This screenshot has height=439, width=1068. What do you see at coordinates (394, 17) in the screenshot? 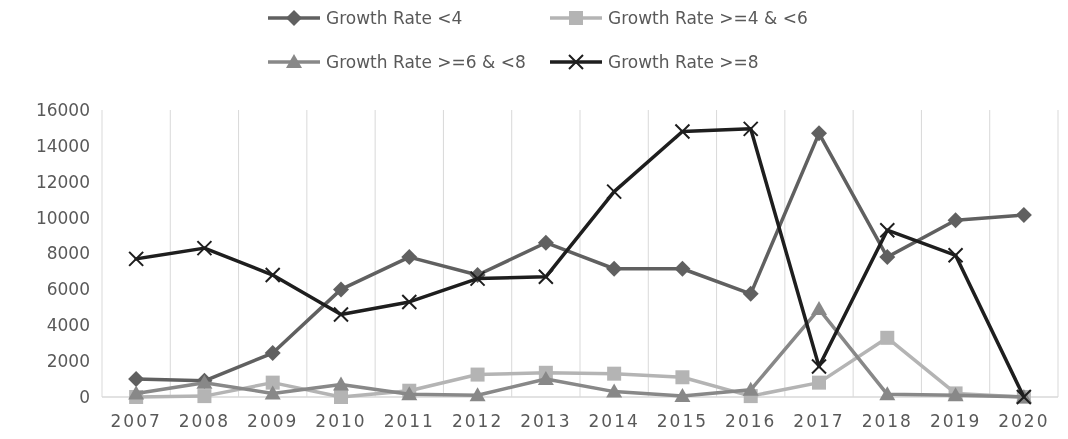
I see `legend-label: Growth Rate <4` at bounding box center [394, 17].